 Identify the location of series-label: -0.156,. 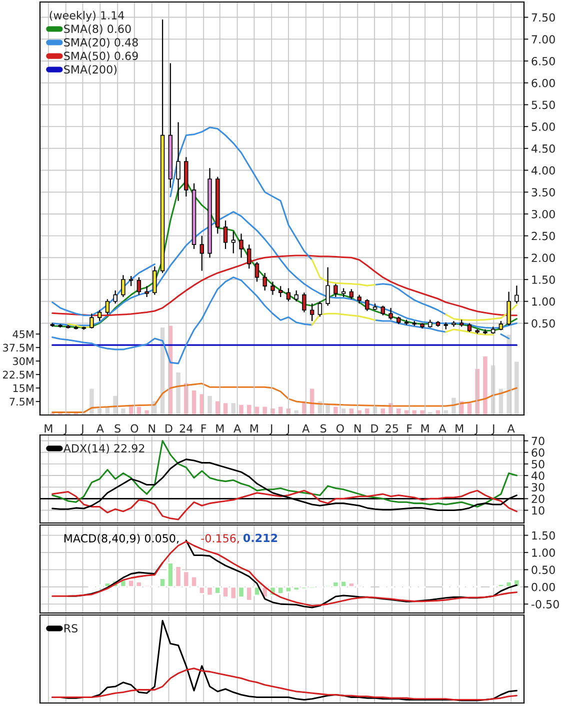
(220, 539).